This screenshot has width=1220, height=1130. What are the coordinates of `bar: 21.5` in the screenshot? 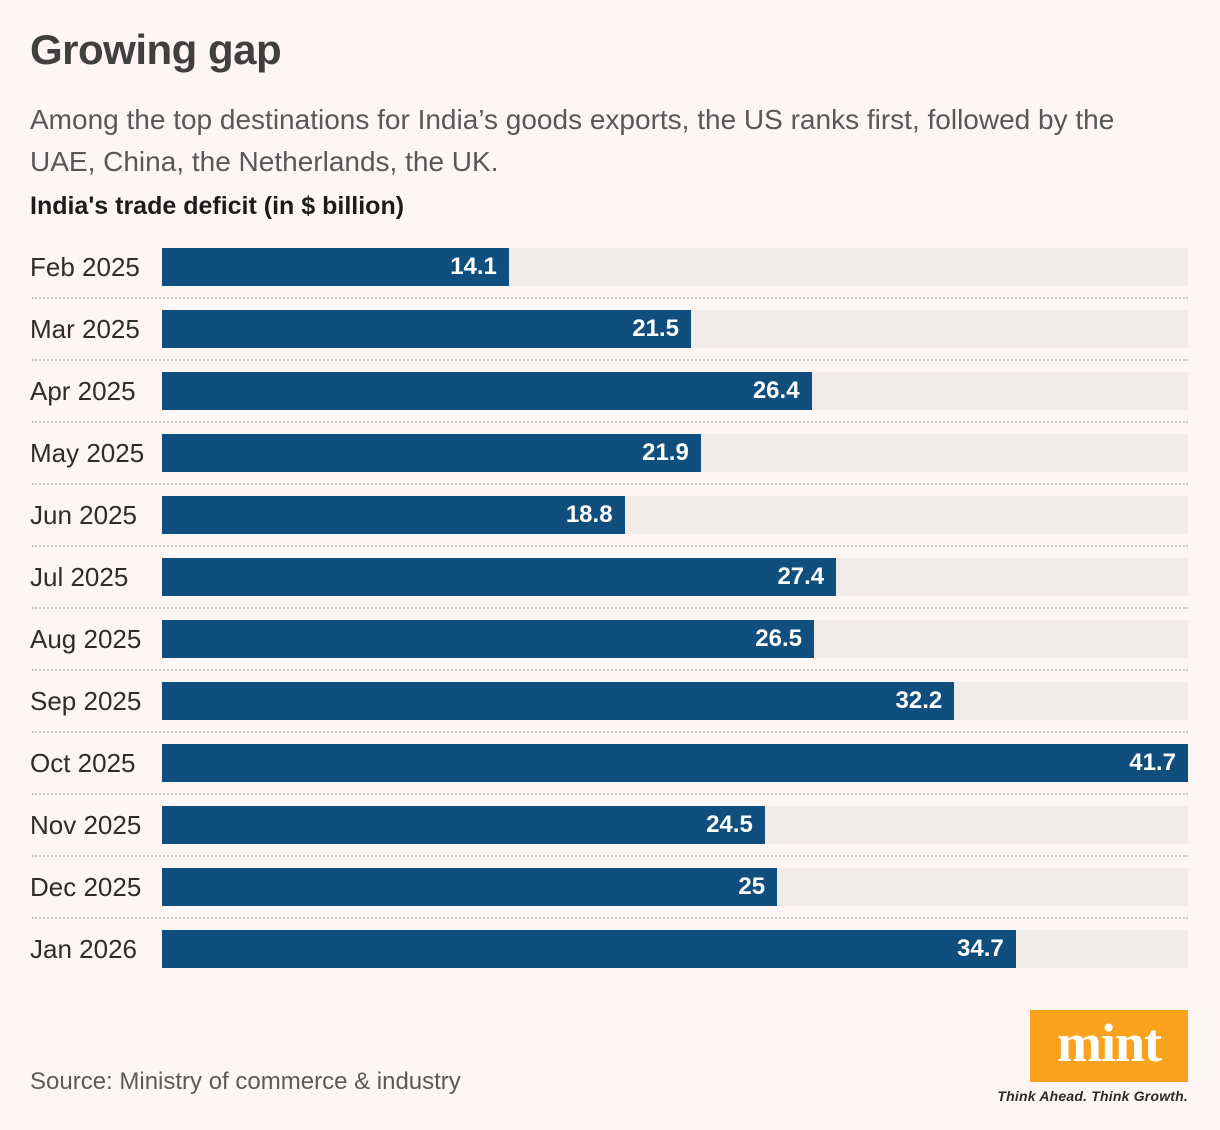 It's located at (426, 329).